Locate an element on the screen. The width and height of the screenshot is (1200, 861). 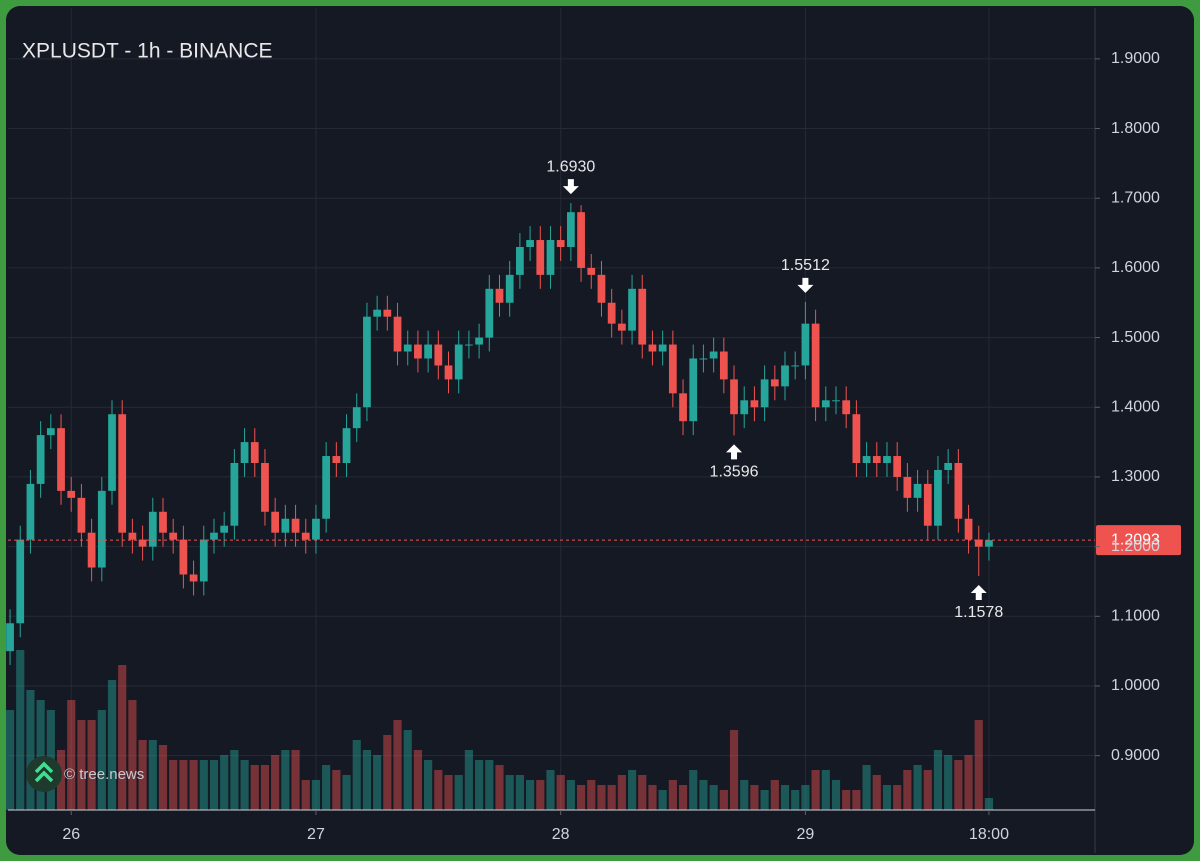
y-tick-label: 1.1000 is located at coordinates (1135, 616).